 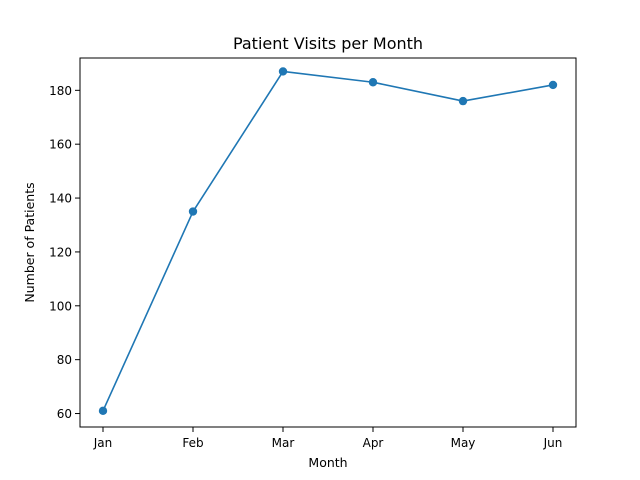 What do you see at coordinates (192, 443) in the screenshot?
I see `x-tick-label: Feb` at bounding box center [192, 443].